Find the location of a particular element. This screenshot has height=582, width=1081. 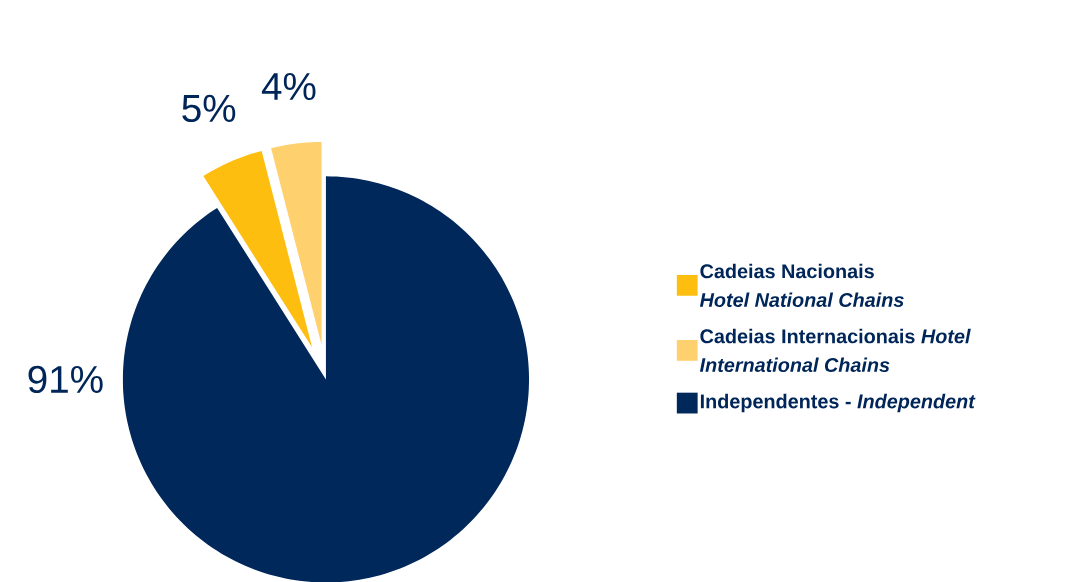

data-label: 4% is located at coordinates (288, 86).